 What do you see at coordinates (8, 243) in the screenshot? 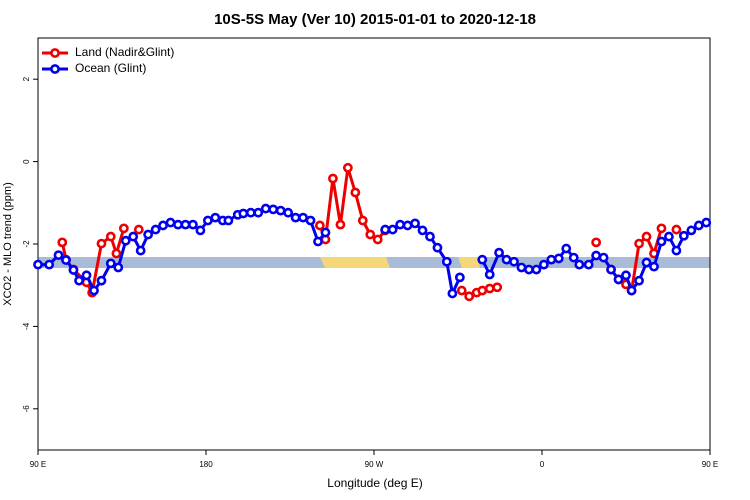
I see `y-axis-label: XCO2 - MLO trend (ppm)` at bounding box center [8, 243].